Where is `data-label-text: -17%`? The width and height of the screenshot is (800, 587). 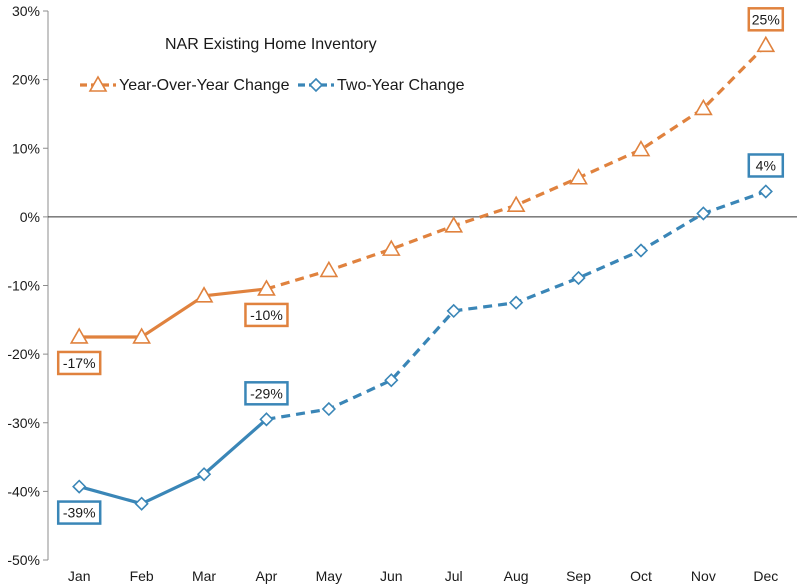 data-label-text: -17% is located at coordinates (79, 363).